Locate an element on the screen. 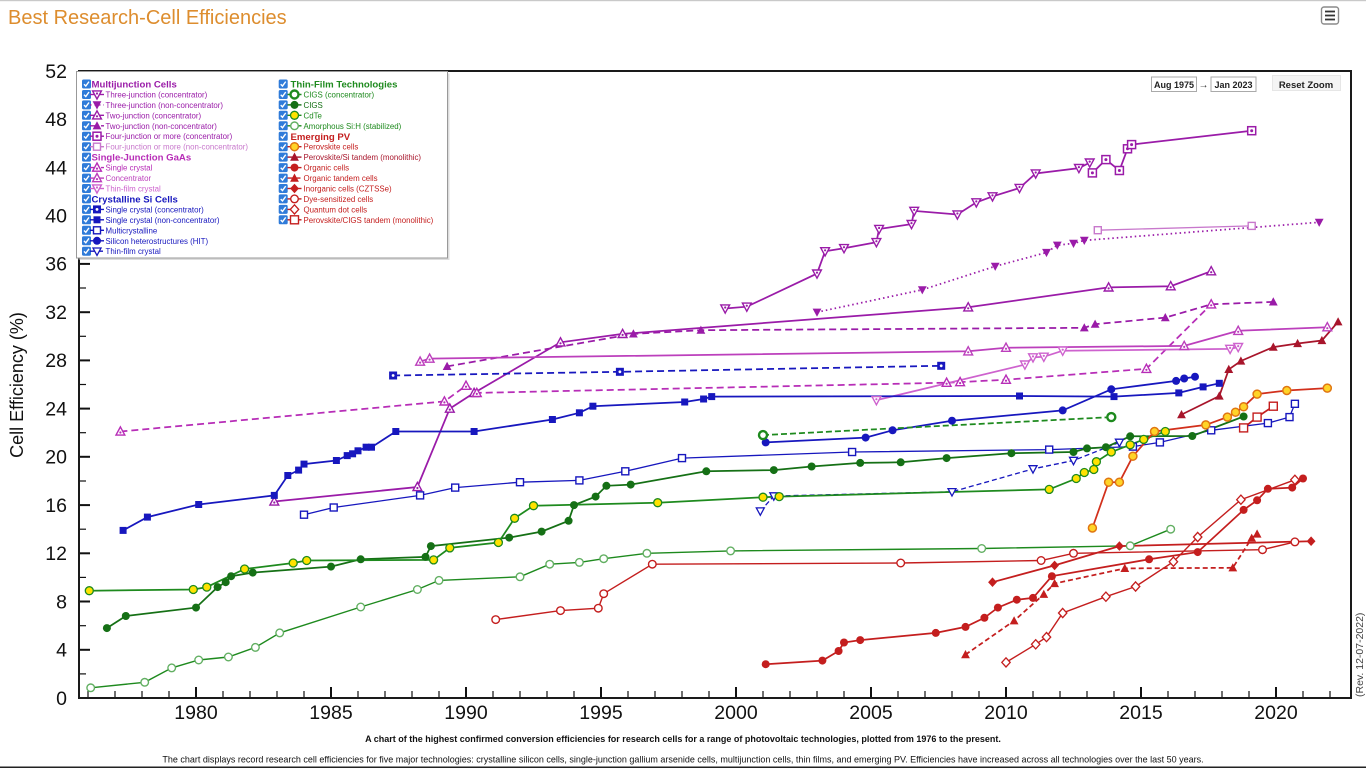 The image size is (1366, 773). svg-text: CIGS (concentrator) is located at coordinates (339, 95).